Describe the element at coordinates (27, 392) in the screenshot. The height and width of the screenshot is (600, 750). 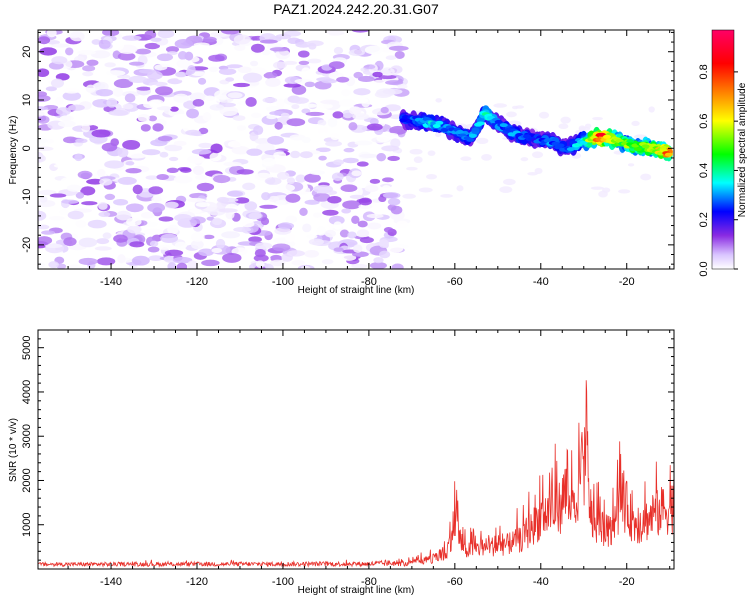
I see `snr-y-tick-label: 4000` at that location.